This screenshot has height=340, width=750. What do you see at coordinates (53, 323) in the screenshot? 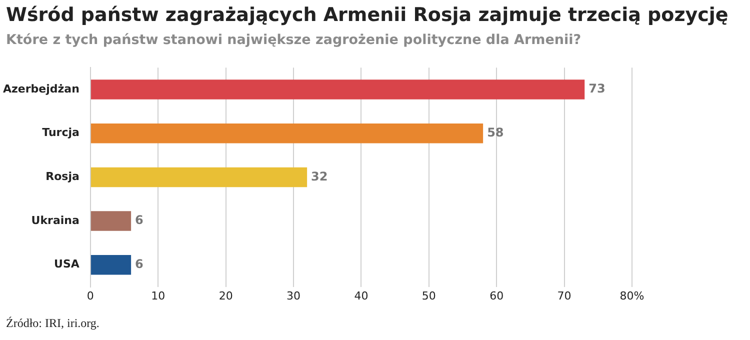
I see `text: Źródło: IRI, iri.org.` at bounding box center [53, 323].